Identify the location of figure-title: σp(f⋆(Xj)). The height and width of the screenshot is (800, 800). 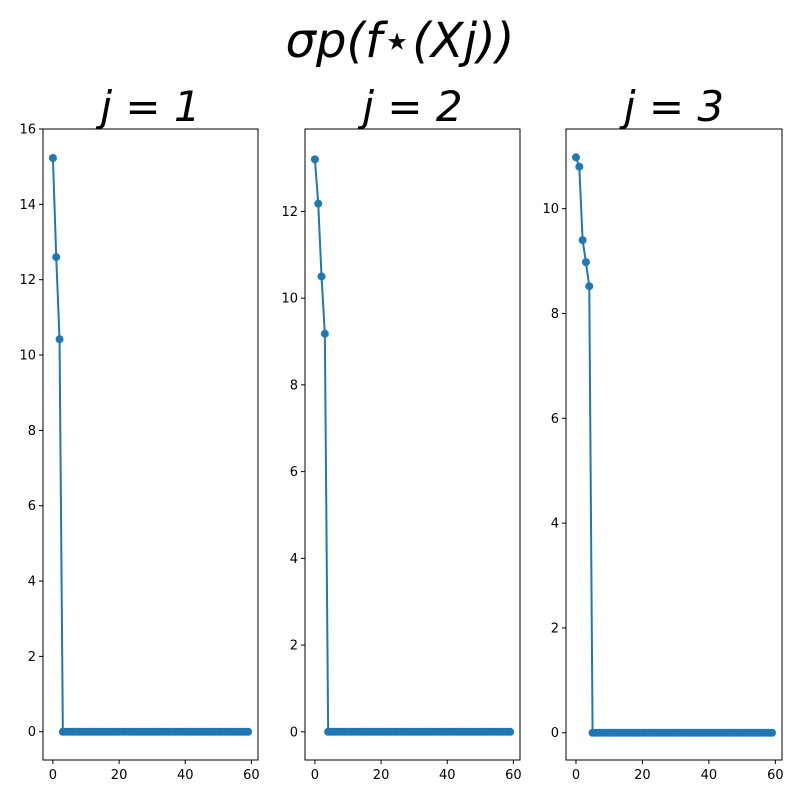
(400, 41).